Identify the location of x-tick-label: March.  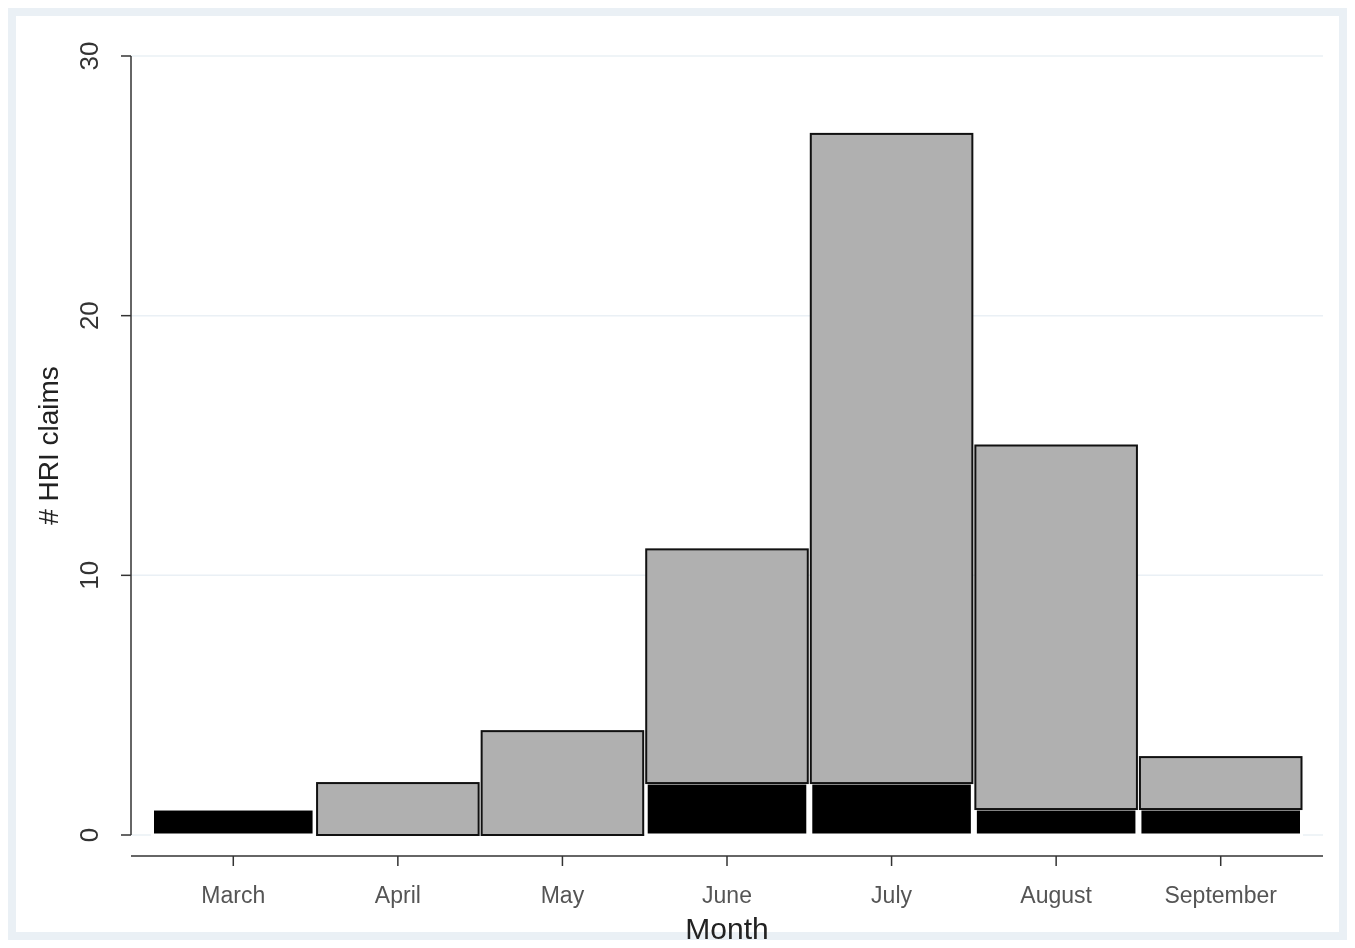
(233, 895).